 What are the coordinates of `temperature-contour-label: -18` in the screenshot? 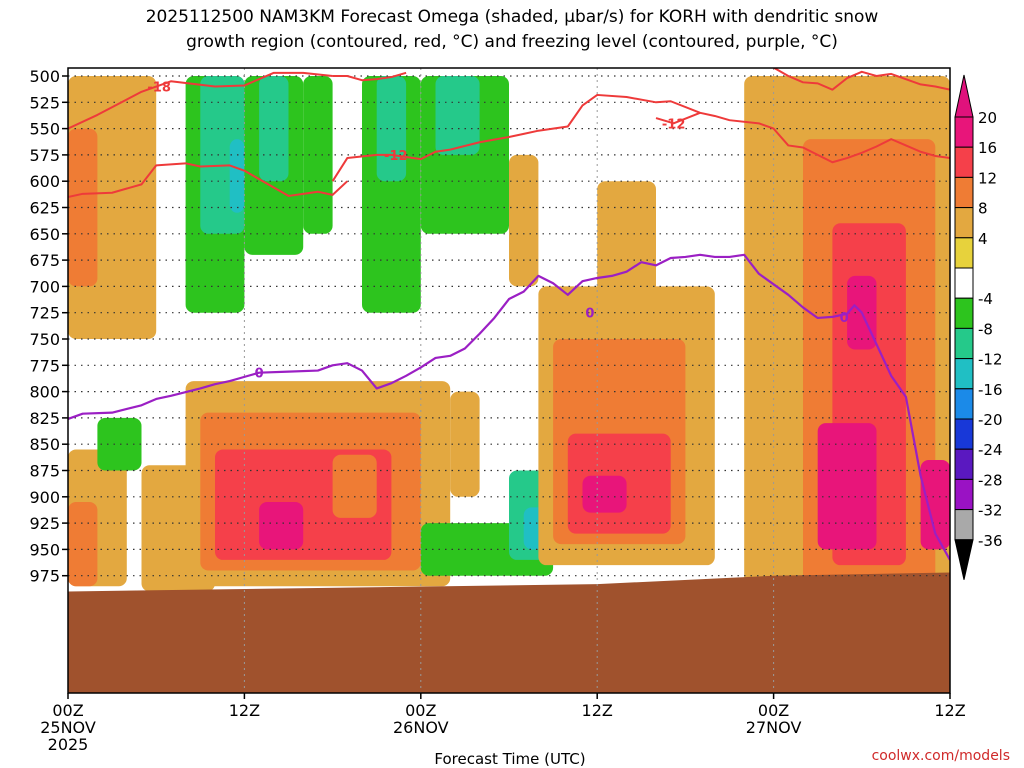 It's located at (159, 88).